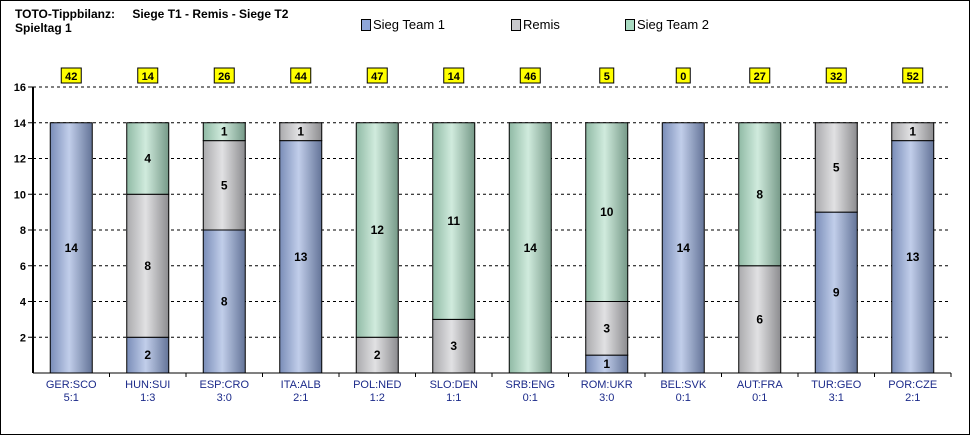 This screenshot has width=970, height=435. I want to click on segment-label-rom-ukr-sieg-team-1: 1, so click(606, 364).